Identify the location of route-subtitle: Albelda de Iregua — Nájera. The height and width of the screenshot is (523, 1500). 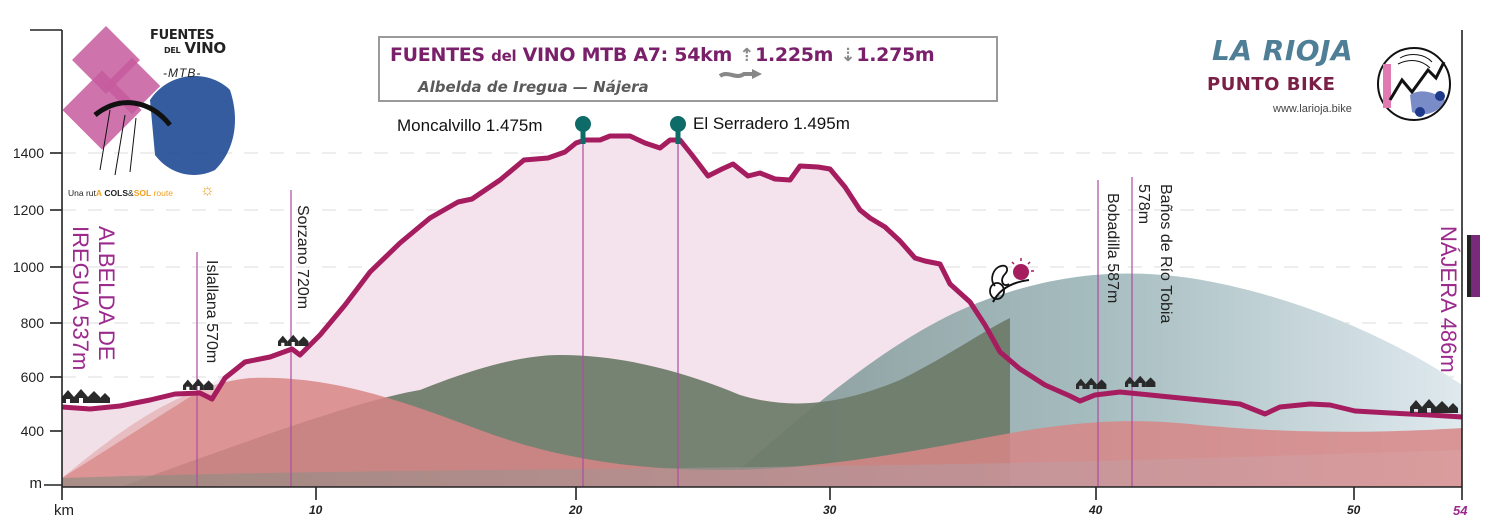
(533, 87).